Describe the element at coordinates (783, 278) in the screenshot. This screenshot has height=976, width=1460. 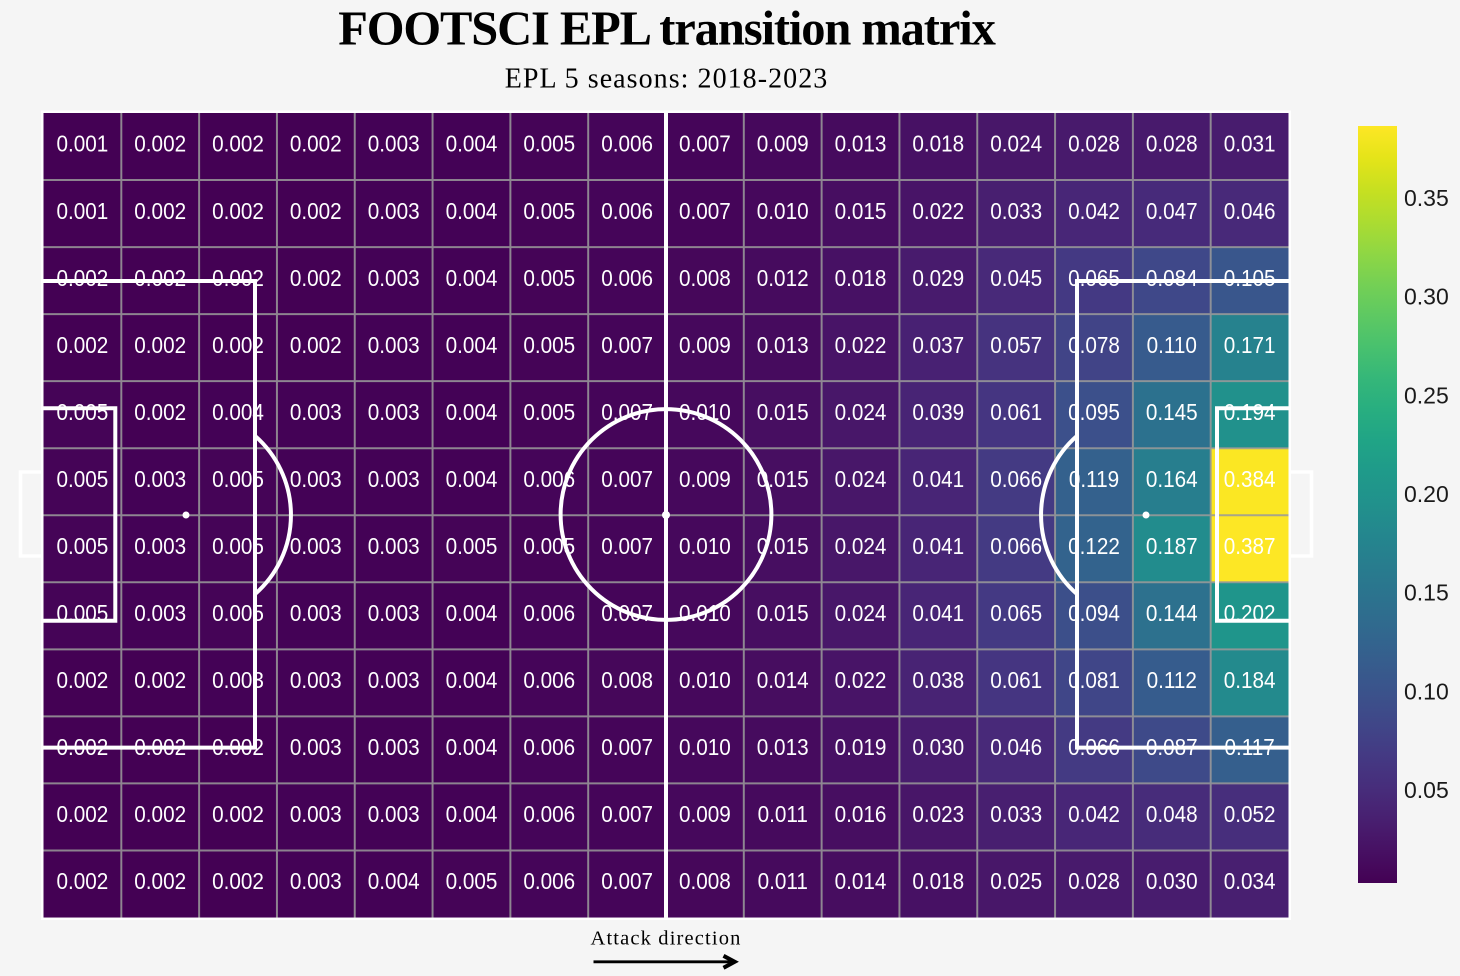
I see `svg-text: 0.012` at that location.